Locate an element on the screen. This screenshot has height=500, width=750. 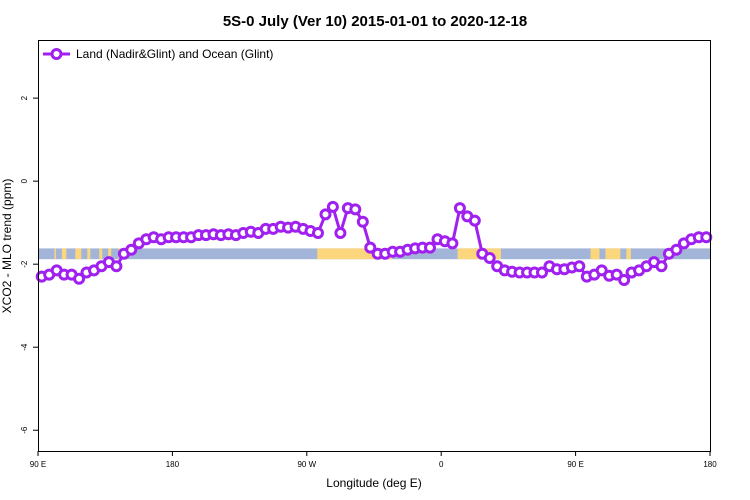
x-tick-label: 90 W is located at coordinates (306, 464).